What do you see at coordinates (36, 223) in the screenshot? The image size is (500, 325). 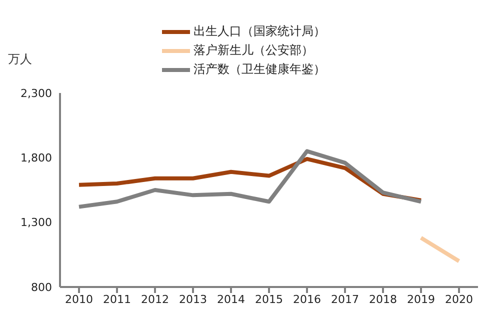 I see `y-tick-label: 1,300` at bounding box center [36, 223].